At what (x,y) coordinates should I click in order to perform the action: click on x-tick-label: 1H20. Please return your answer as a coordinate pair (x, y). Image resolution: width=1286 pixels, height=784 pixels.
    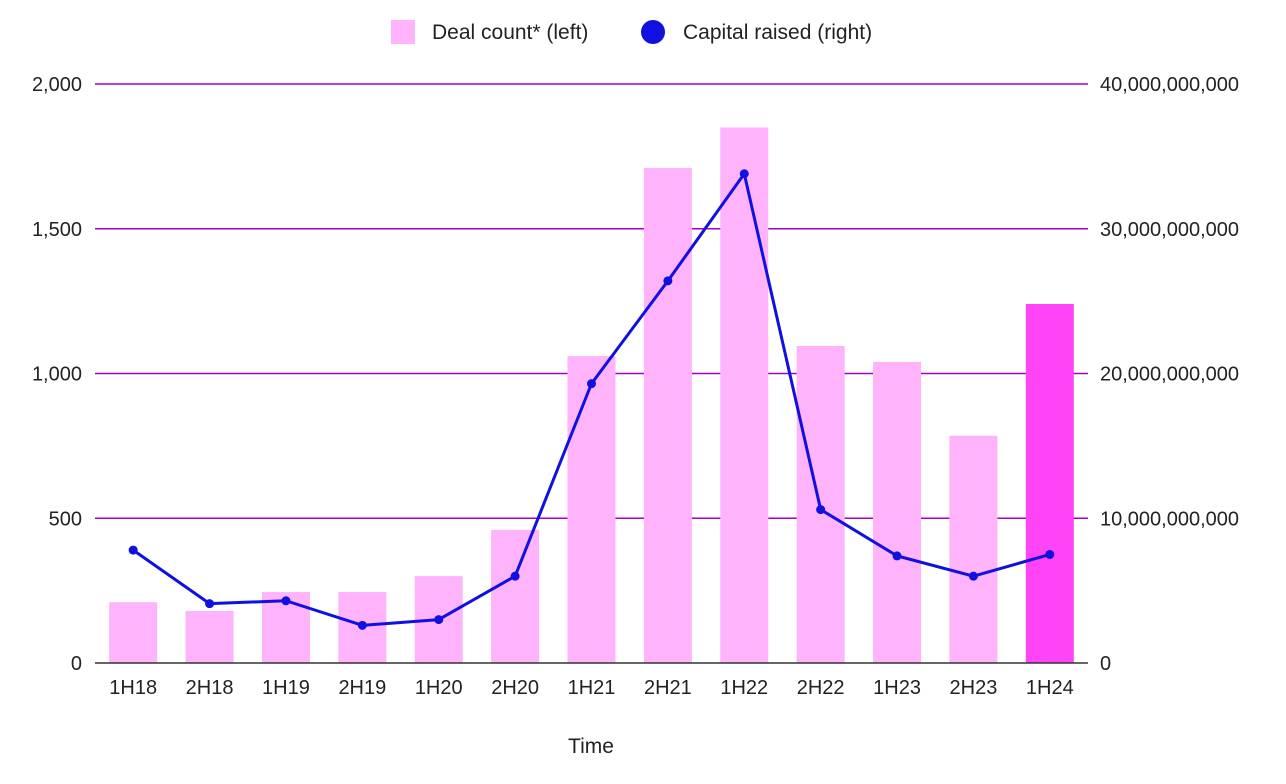
    Looking at the image, I should click on (439, 688).